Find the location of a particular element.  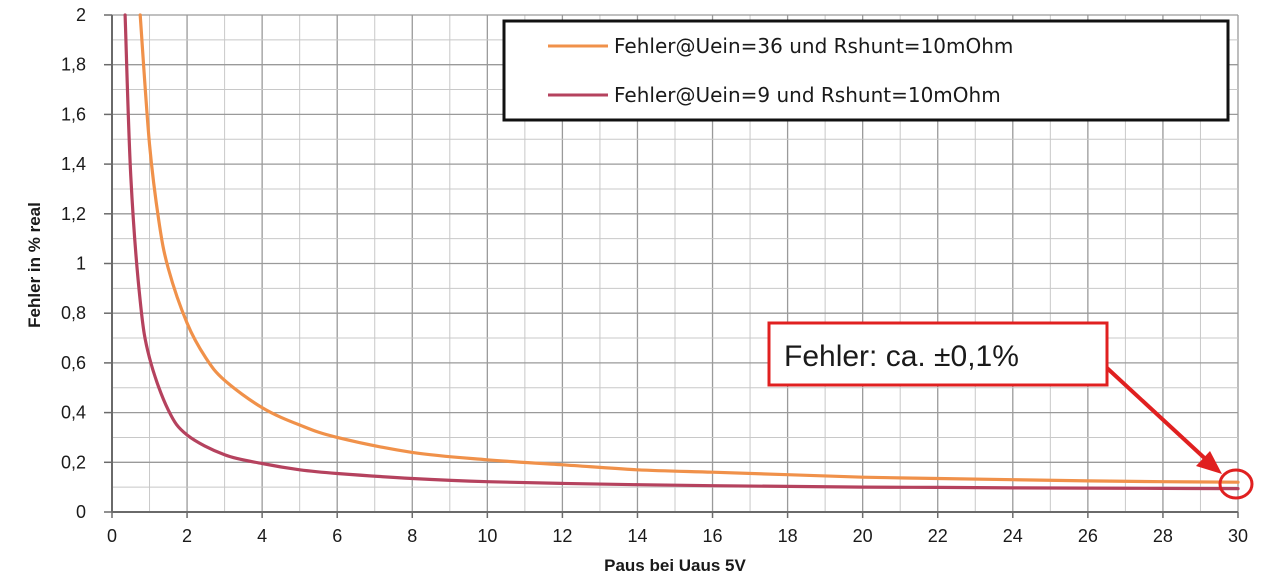

annotation-box is located at coordinates (938, 354).